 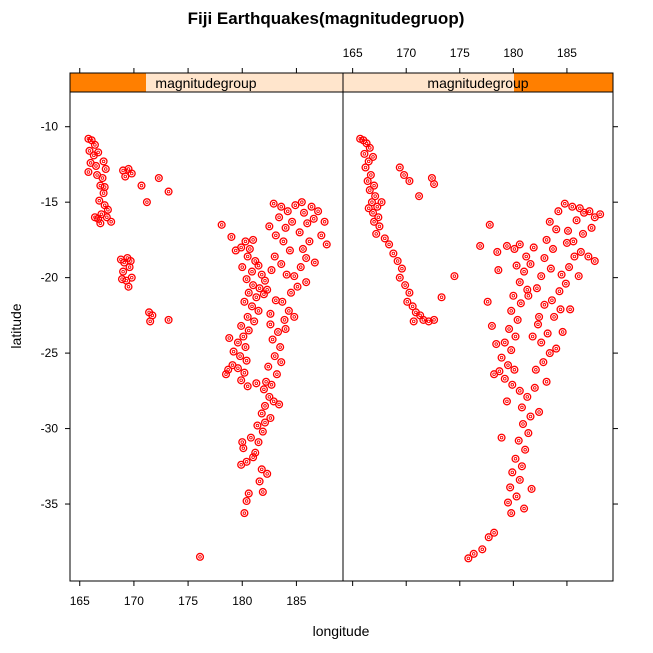 I want to click on x-tick-label-top: 180, so click(x=513, y=53).